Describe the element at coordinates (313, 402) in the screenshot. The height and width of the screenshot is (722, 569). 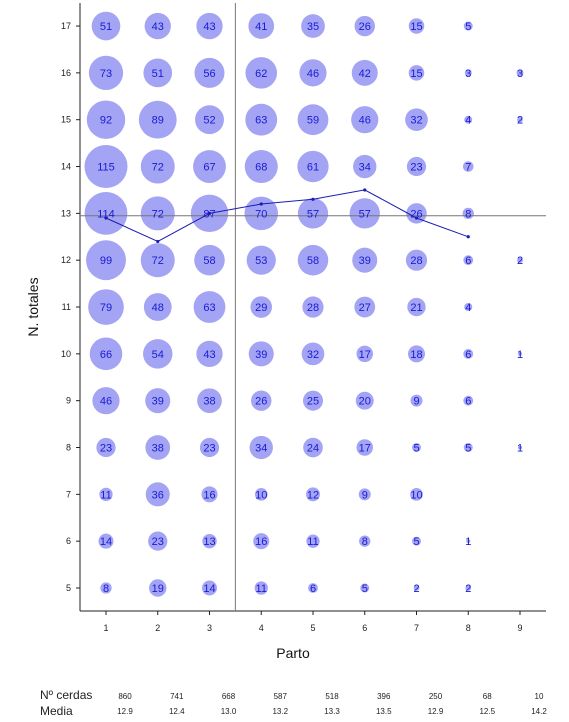
I see `bubble-label: 25` at that location.